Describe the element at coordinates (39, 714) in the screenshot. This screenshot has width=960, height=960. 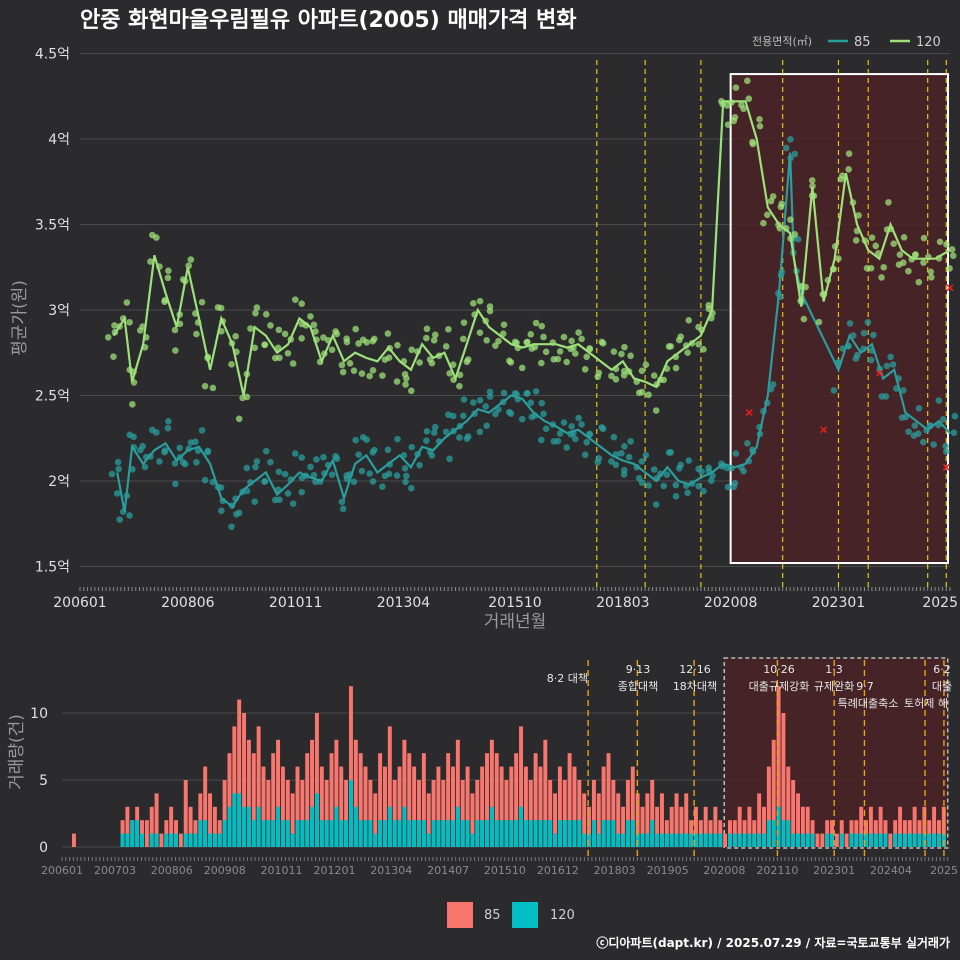
I see `y-tick-label: 10` at that location.